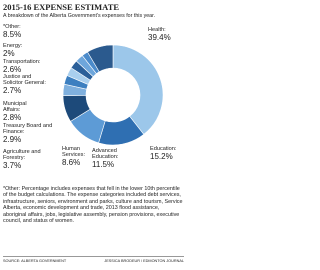  I want to click on slice-label: Education: 15.2%, so click(168, 153).